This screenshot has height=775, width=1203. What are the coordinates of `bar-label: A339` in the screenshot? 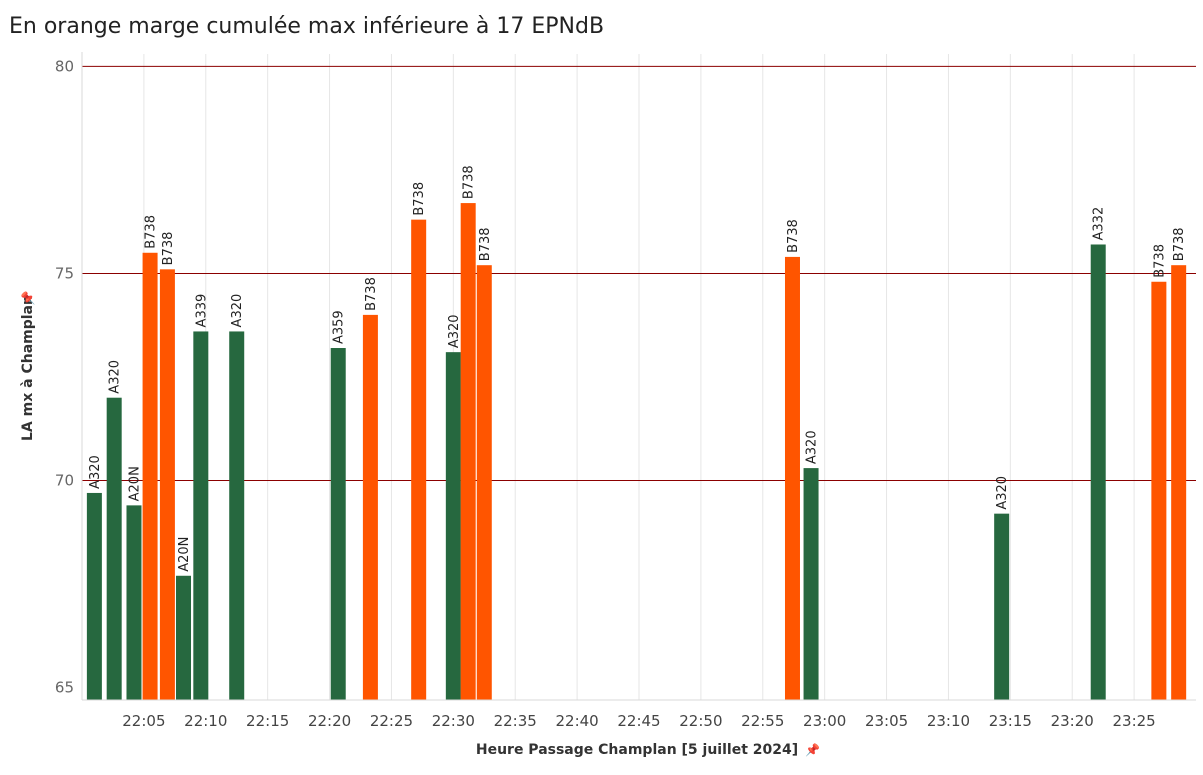 It's located at (201, 311).